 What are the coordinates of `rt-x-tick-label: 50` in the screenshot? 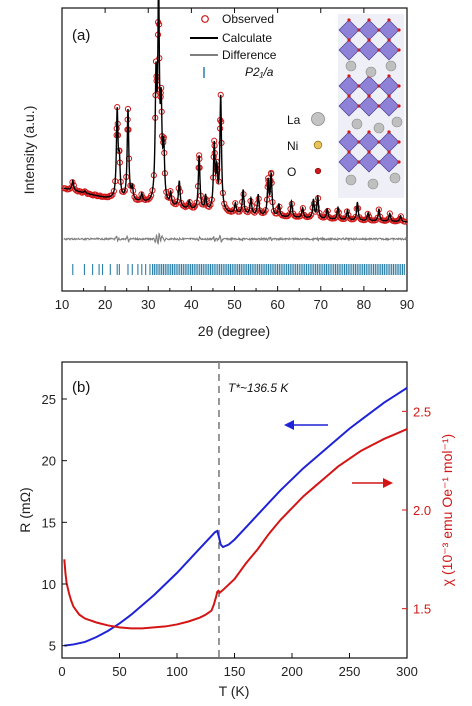 It's located at (119, 671).